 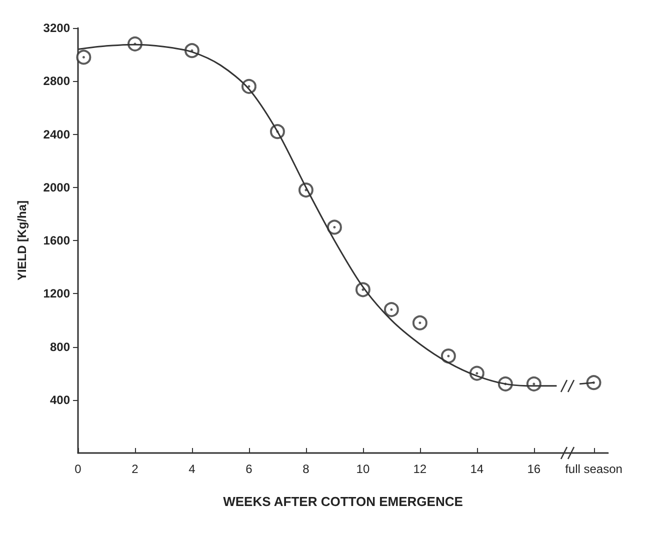 What do you see at coordinates (56, 293) in the screenshot?
I see `y-tick-label: 1200` at bounding box center [56, 293].